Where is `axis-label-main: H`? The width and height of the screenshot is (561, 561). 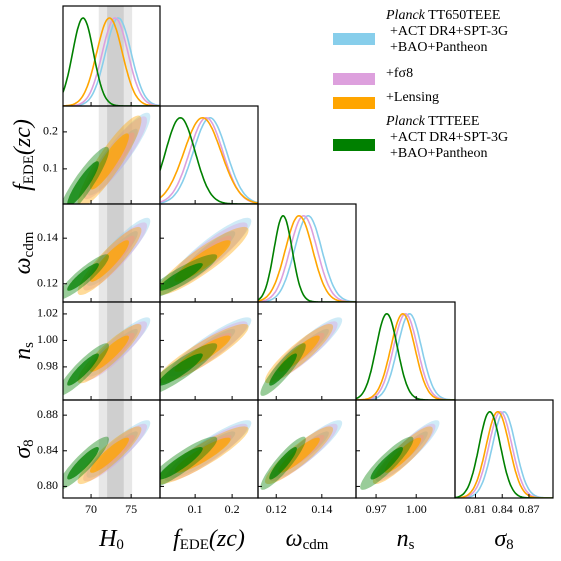
axis-label-main: H is located at coordinates (108, 539).